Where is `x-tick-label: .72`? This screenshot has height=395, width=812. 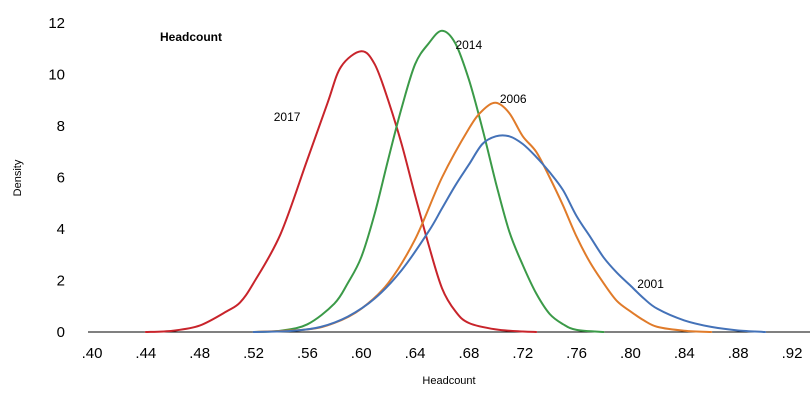 x-tick-label: .72 is located at coordinates (522, 353).